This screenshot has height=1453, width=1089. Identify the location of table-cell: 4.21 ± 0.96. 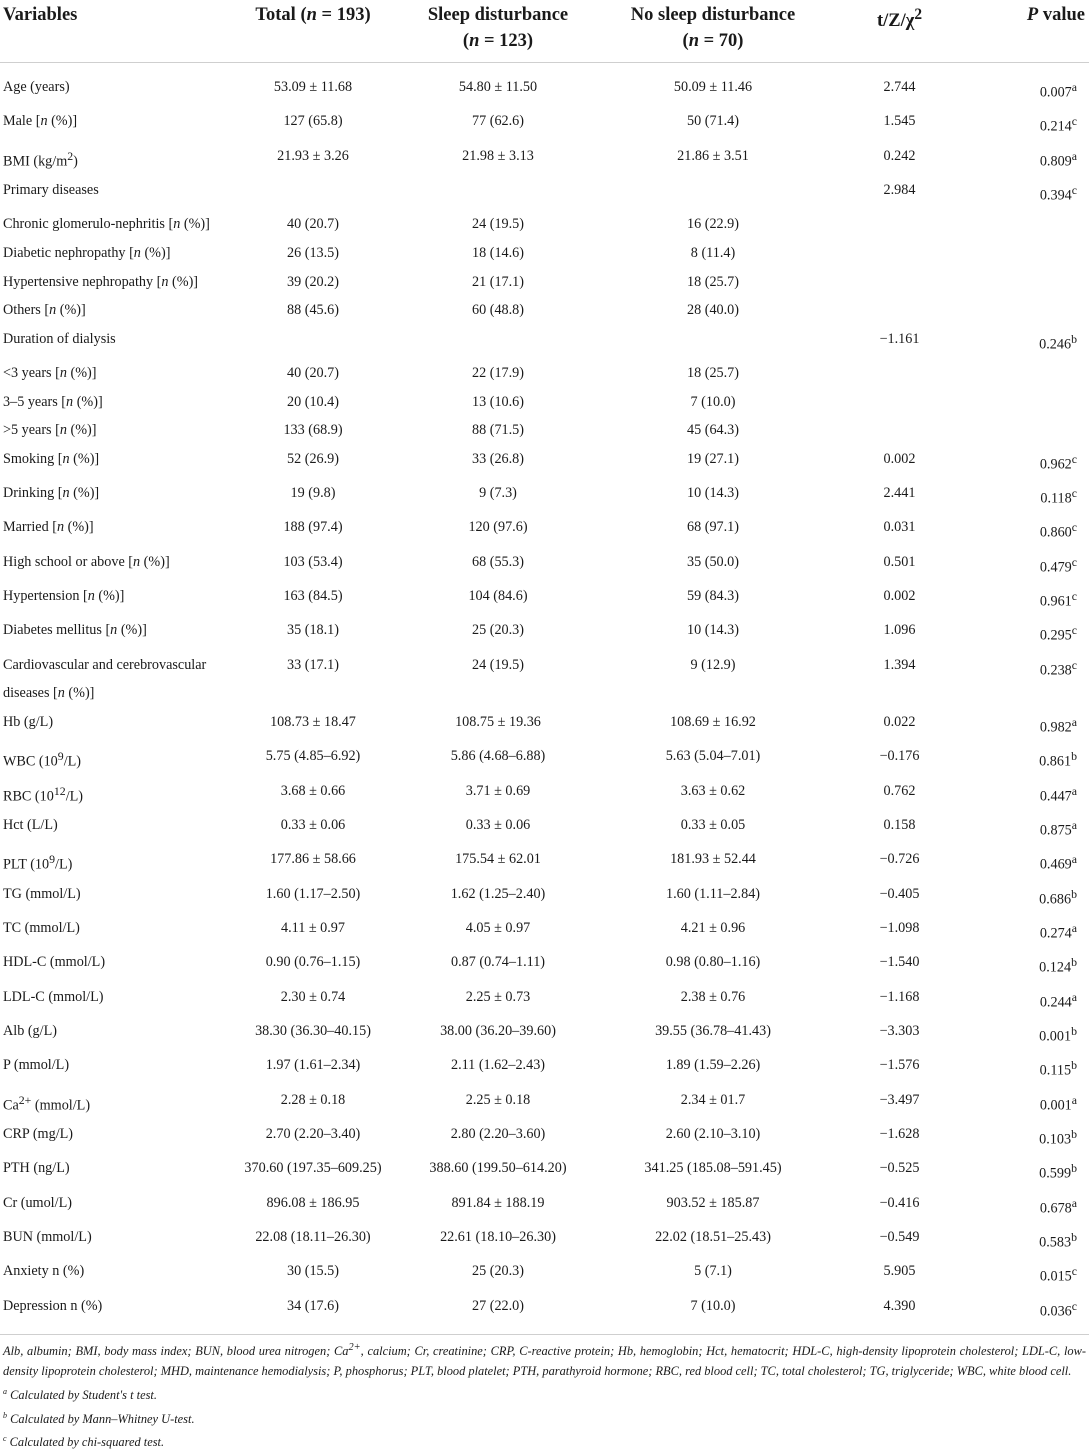
(713, 927).